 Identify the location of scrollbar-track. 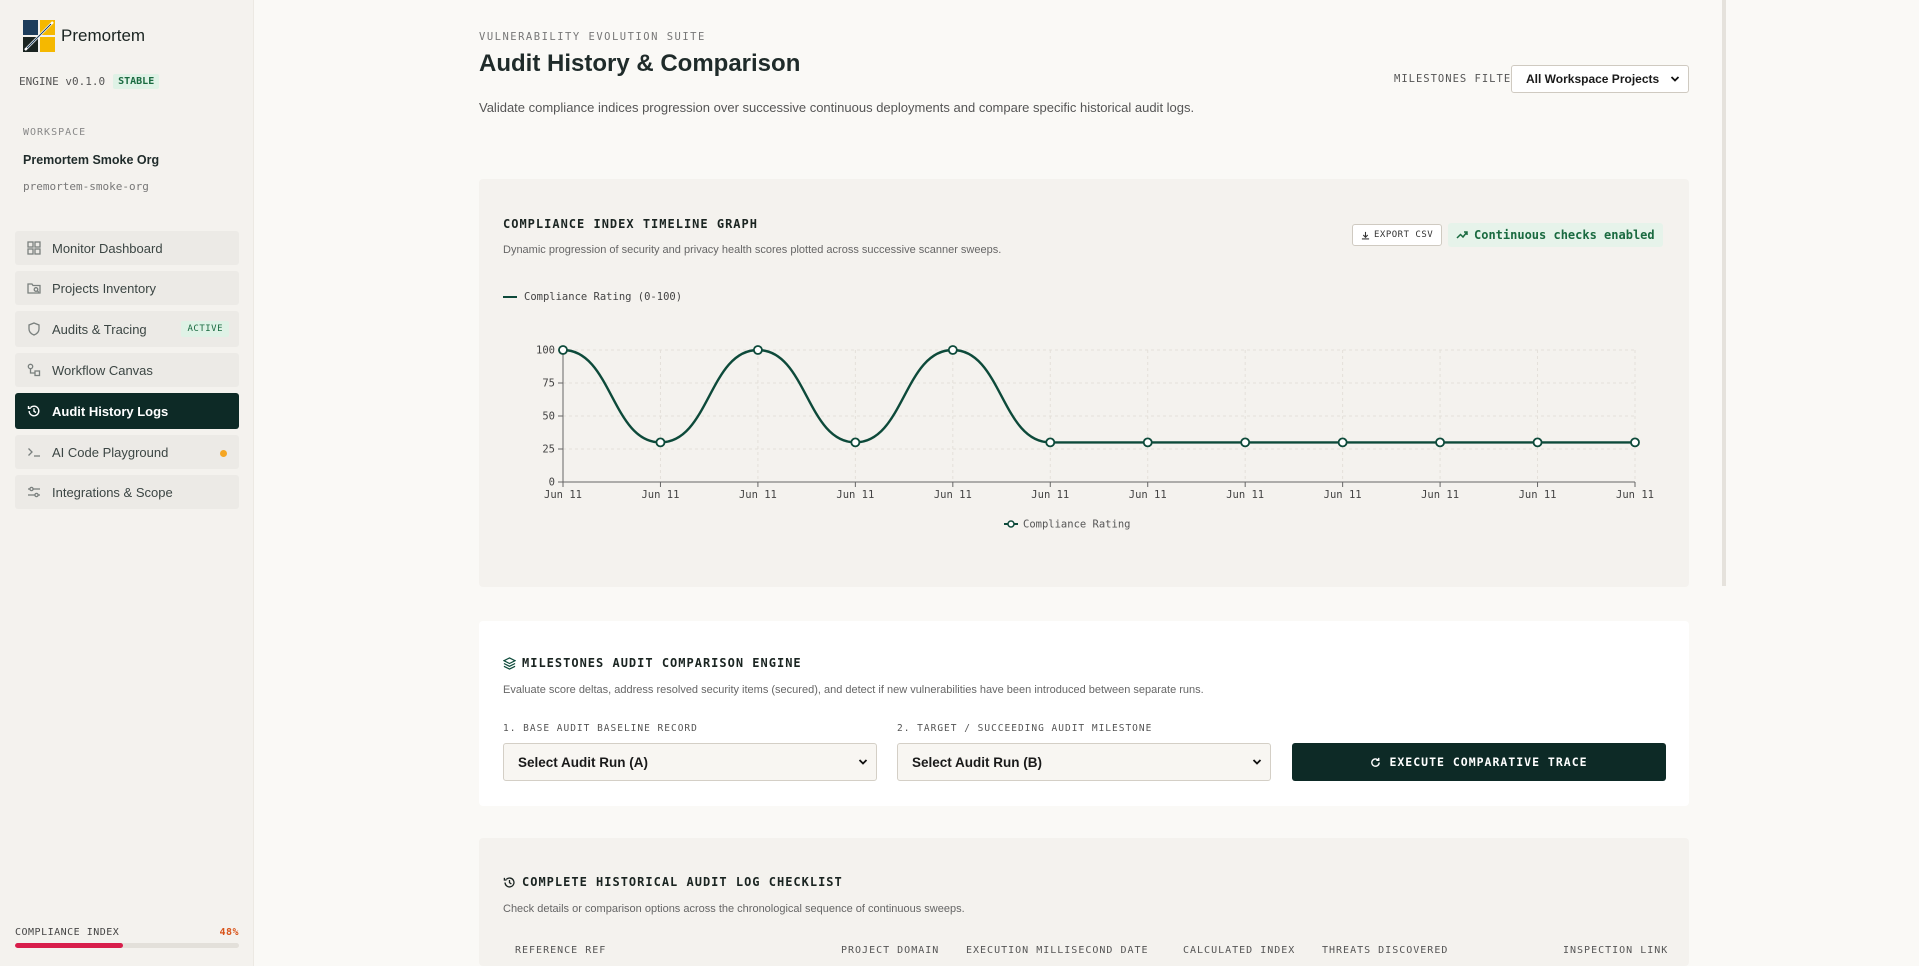
(1724, 293).